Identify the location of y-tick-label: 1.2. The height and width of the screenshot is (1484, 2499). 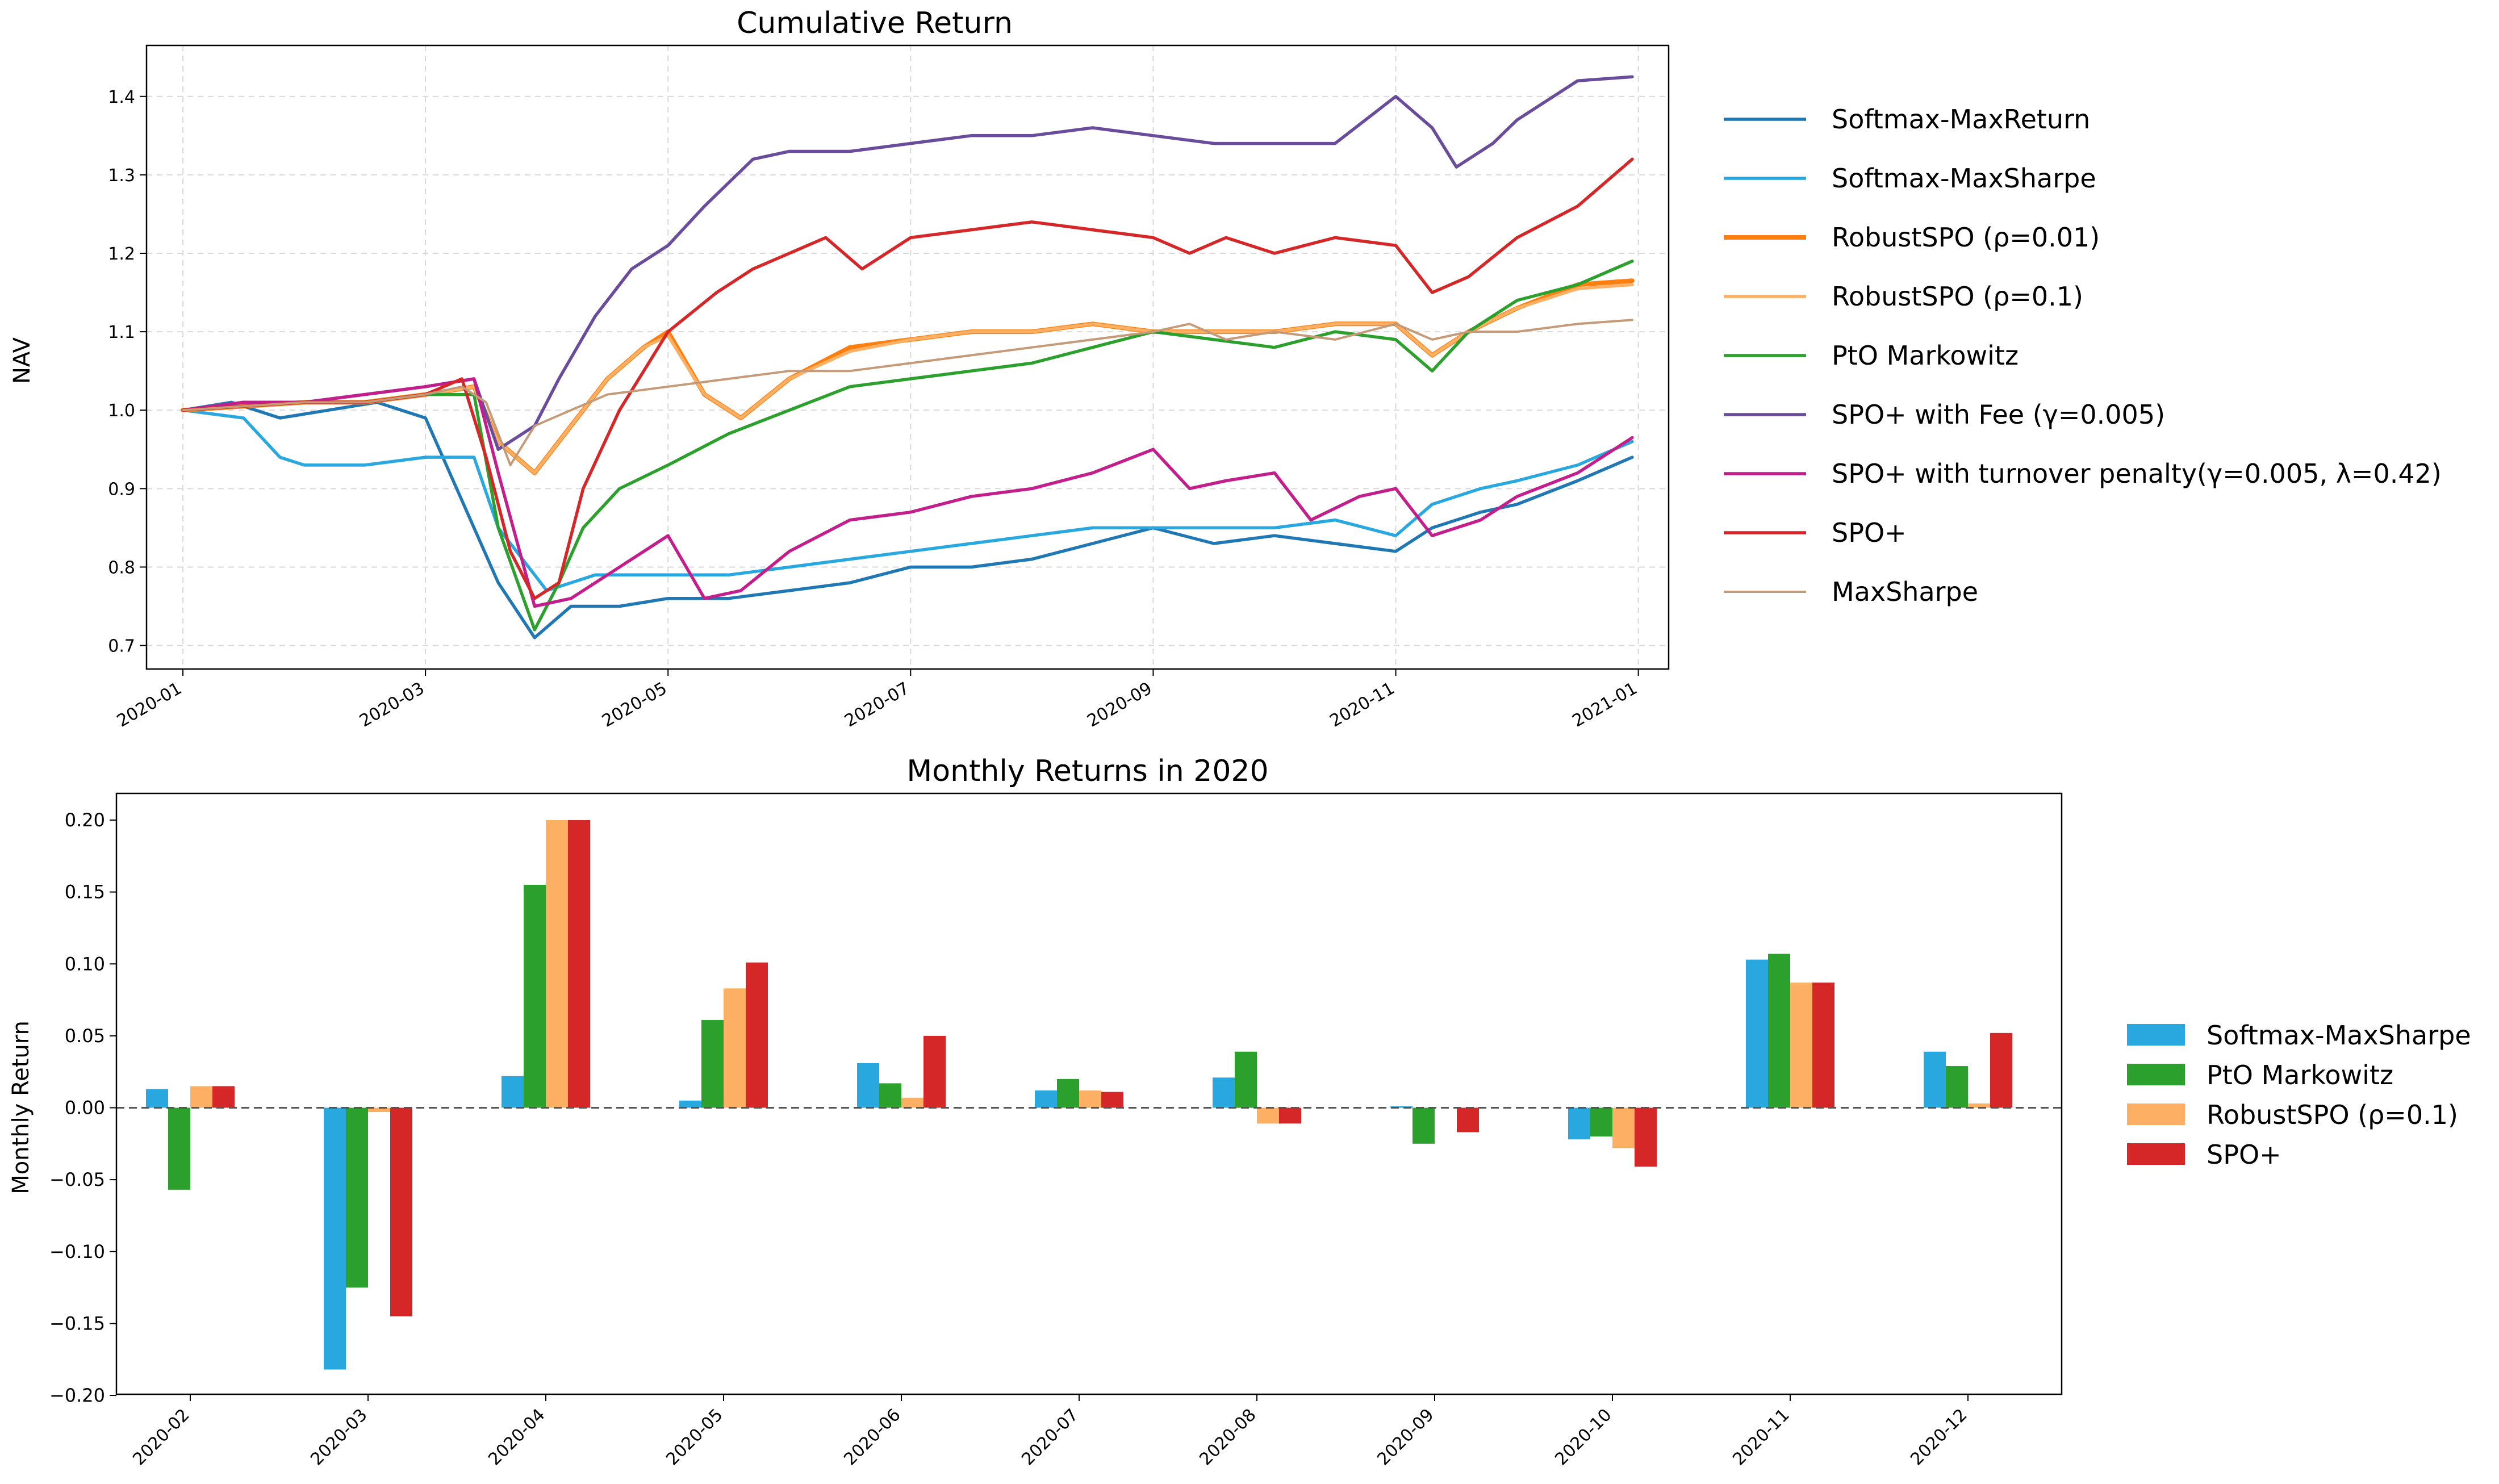
(121, 254).